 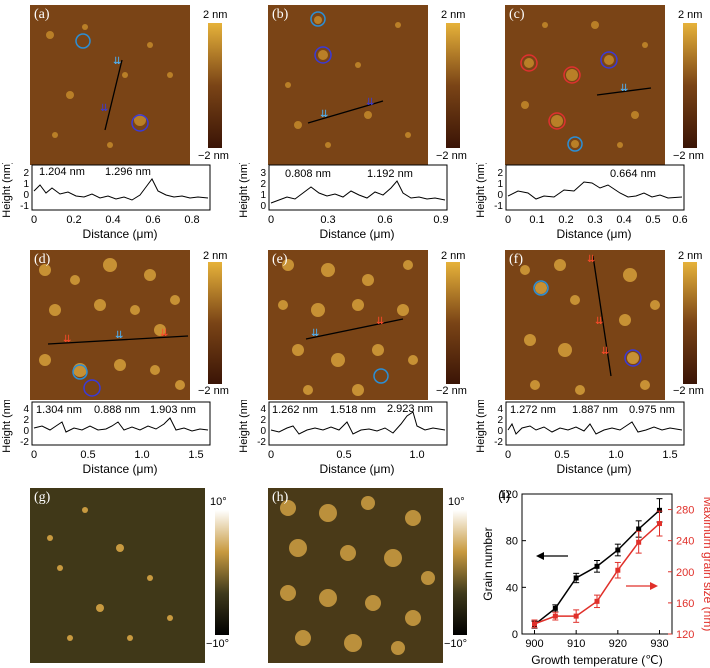 I want to click on svg-text: 0.6, so click(x=152, y=220).